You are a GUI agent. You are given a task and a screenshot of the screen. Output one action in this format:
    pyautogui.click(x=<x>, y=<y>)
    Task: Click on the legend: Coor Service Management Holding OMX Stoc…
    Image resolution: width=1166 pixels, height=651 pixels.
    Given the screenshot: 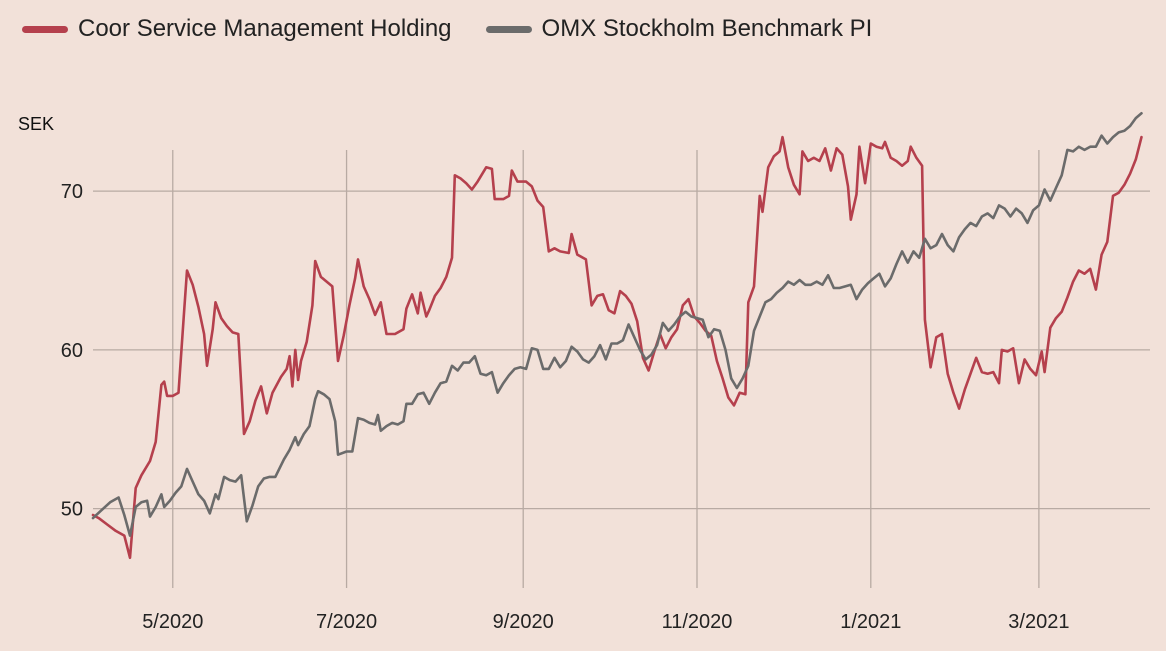 What is the action you would take?
    pyautogui.click(x=447, y=29)
    